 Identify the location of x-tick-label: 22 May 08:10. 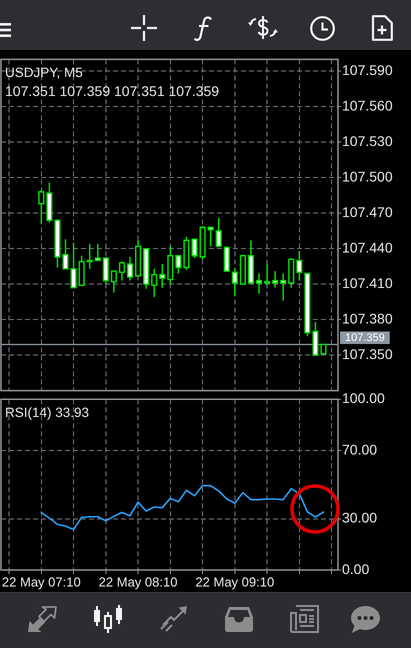
(138, 582).